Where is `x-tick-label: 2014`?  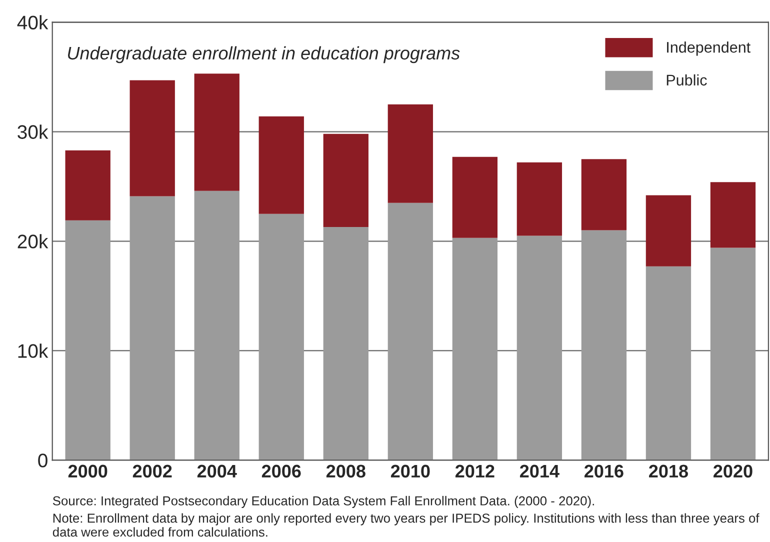 x-tick-label: 2014 is located at coordinates (540, 471).